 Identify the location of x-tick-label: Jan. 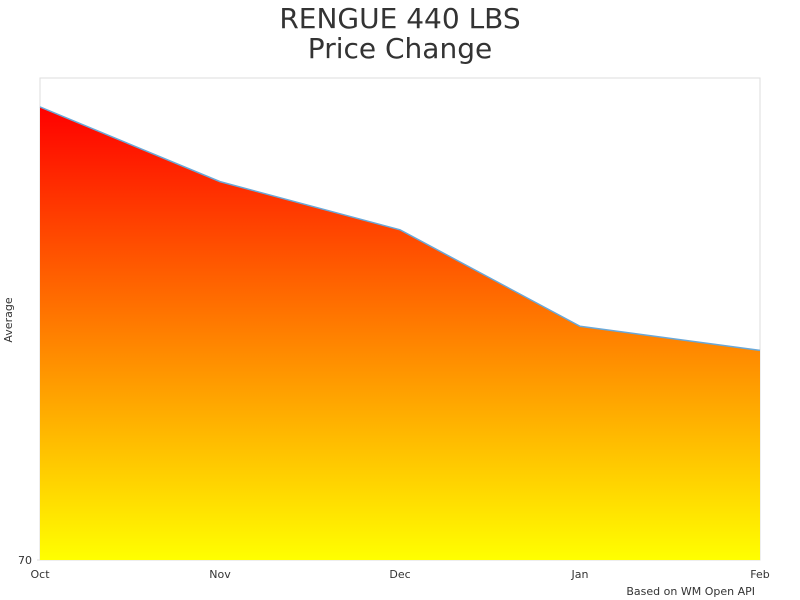
(580, 574).